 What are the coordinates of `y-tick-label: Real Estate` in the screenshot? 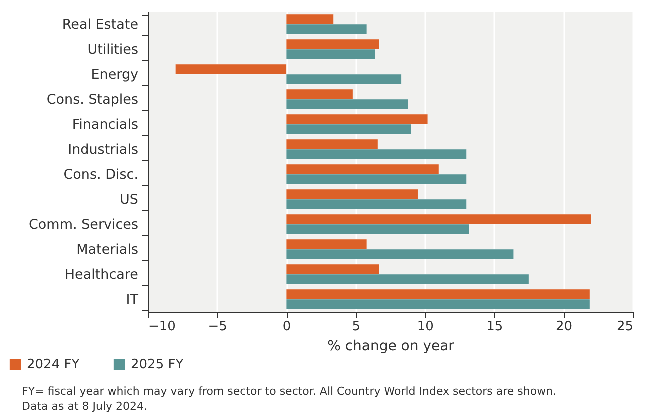 It's located at (100, 25).